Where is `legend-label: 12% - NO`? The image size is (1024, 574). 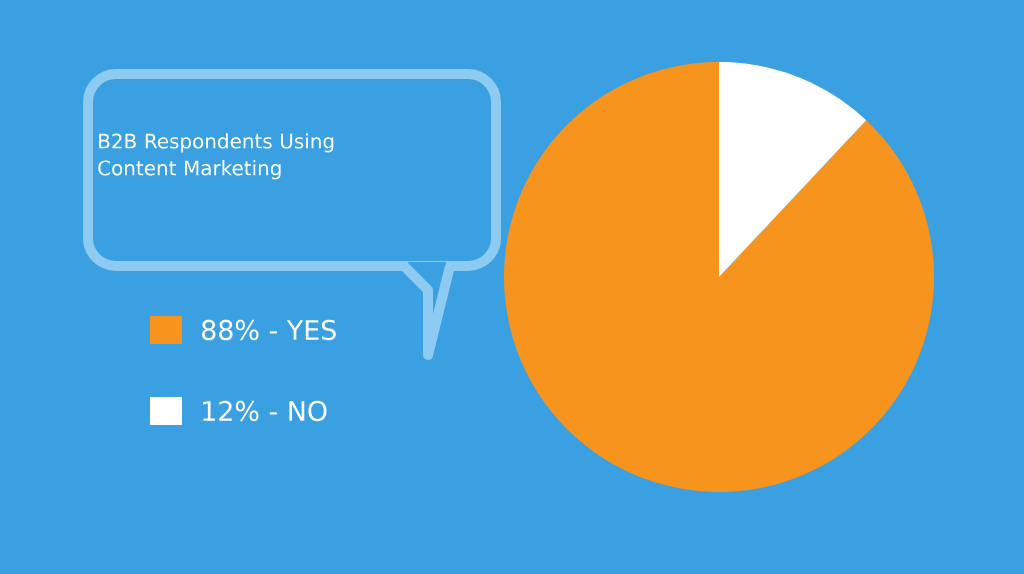 legend-label: 12% - NO is located at coordinates (265, 411).